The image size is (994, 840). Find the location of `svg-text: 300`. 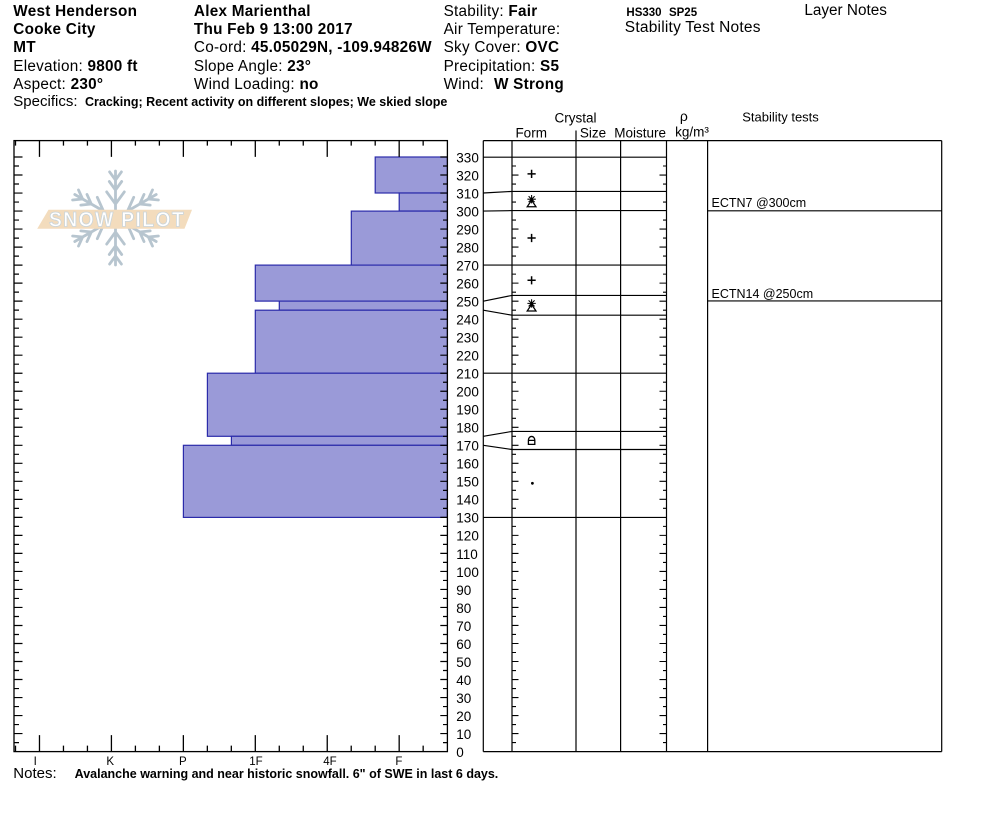

svg-text: 300 is located at coordinates (467, 211).